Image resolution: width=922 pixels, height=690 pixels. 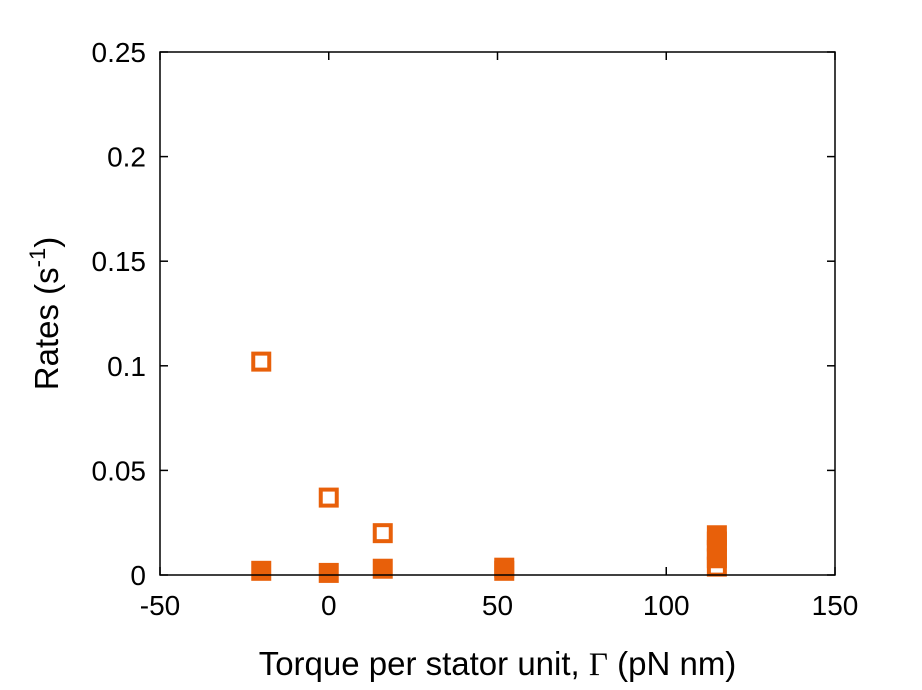 I want to click on y-axis-label-prefix: Rates (s, so click(x=46, y=328).